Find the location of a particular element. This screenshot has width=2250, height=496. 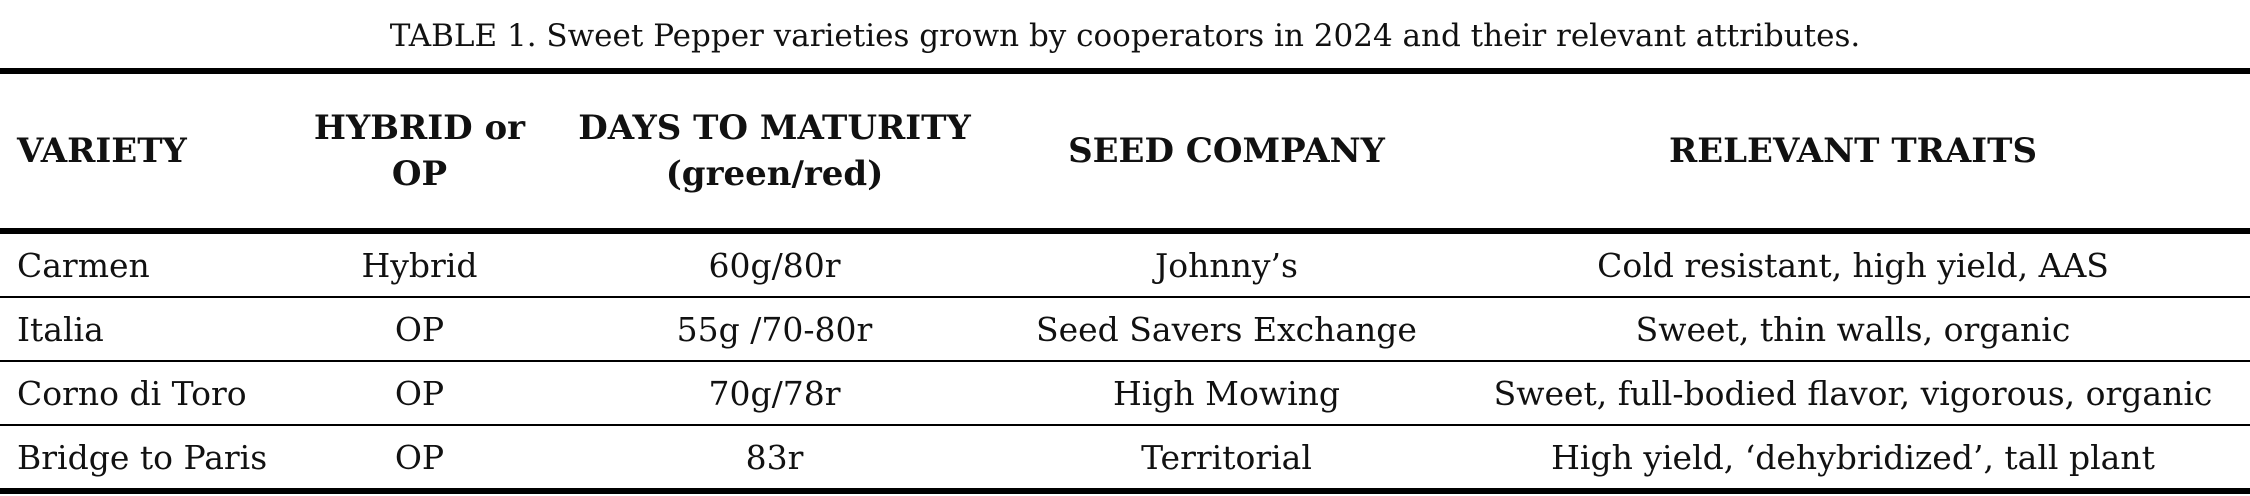

table-cell: 60g/80r is located at coordinates (774, 265).